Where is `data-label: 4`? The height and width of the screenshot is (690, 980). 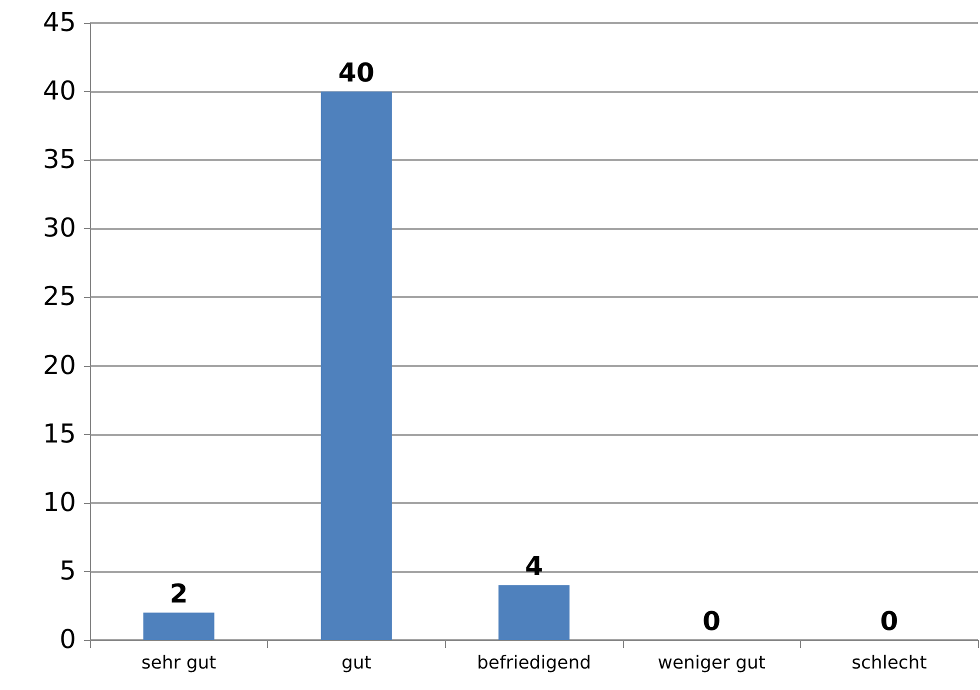
data-label: 4 is located at coordinates (534, 567).